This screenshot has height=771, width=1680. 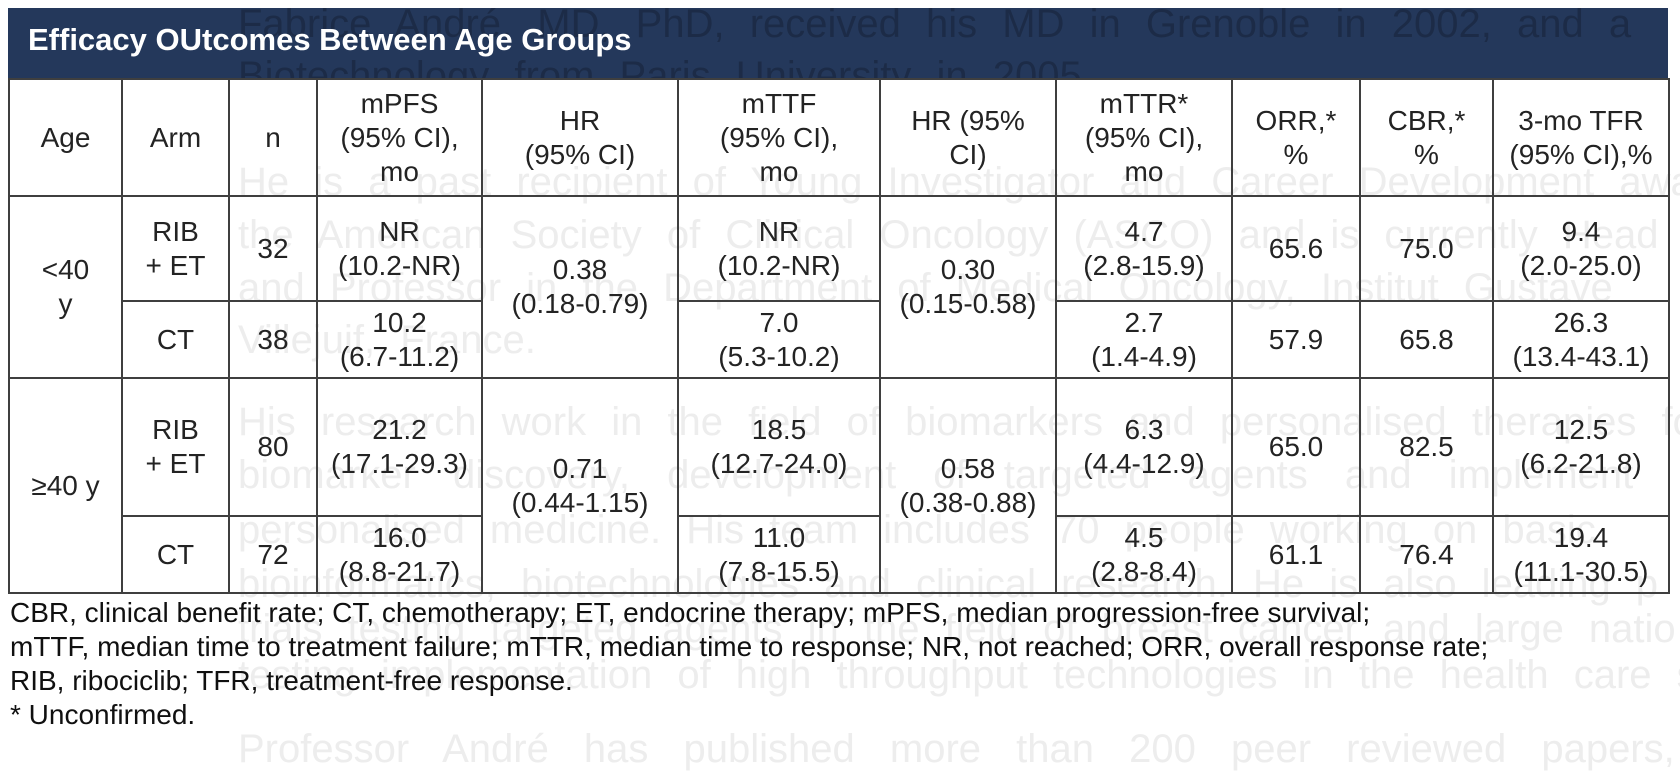 I want to click on cell-tfr: 26.3 (13.4-43.1), so click(x=1581, y=339).